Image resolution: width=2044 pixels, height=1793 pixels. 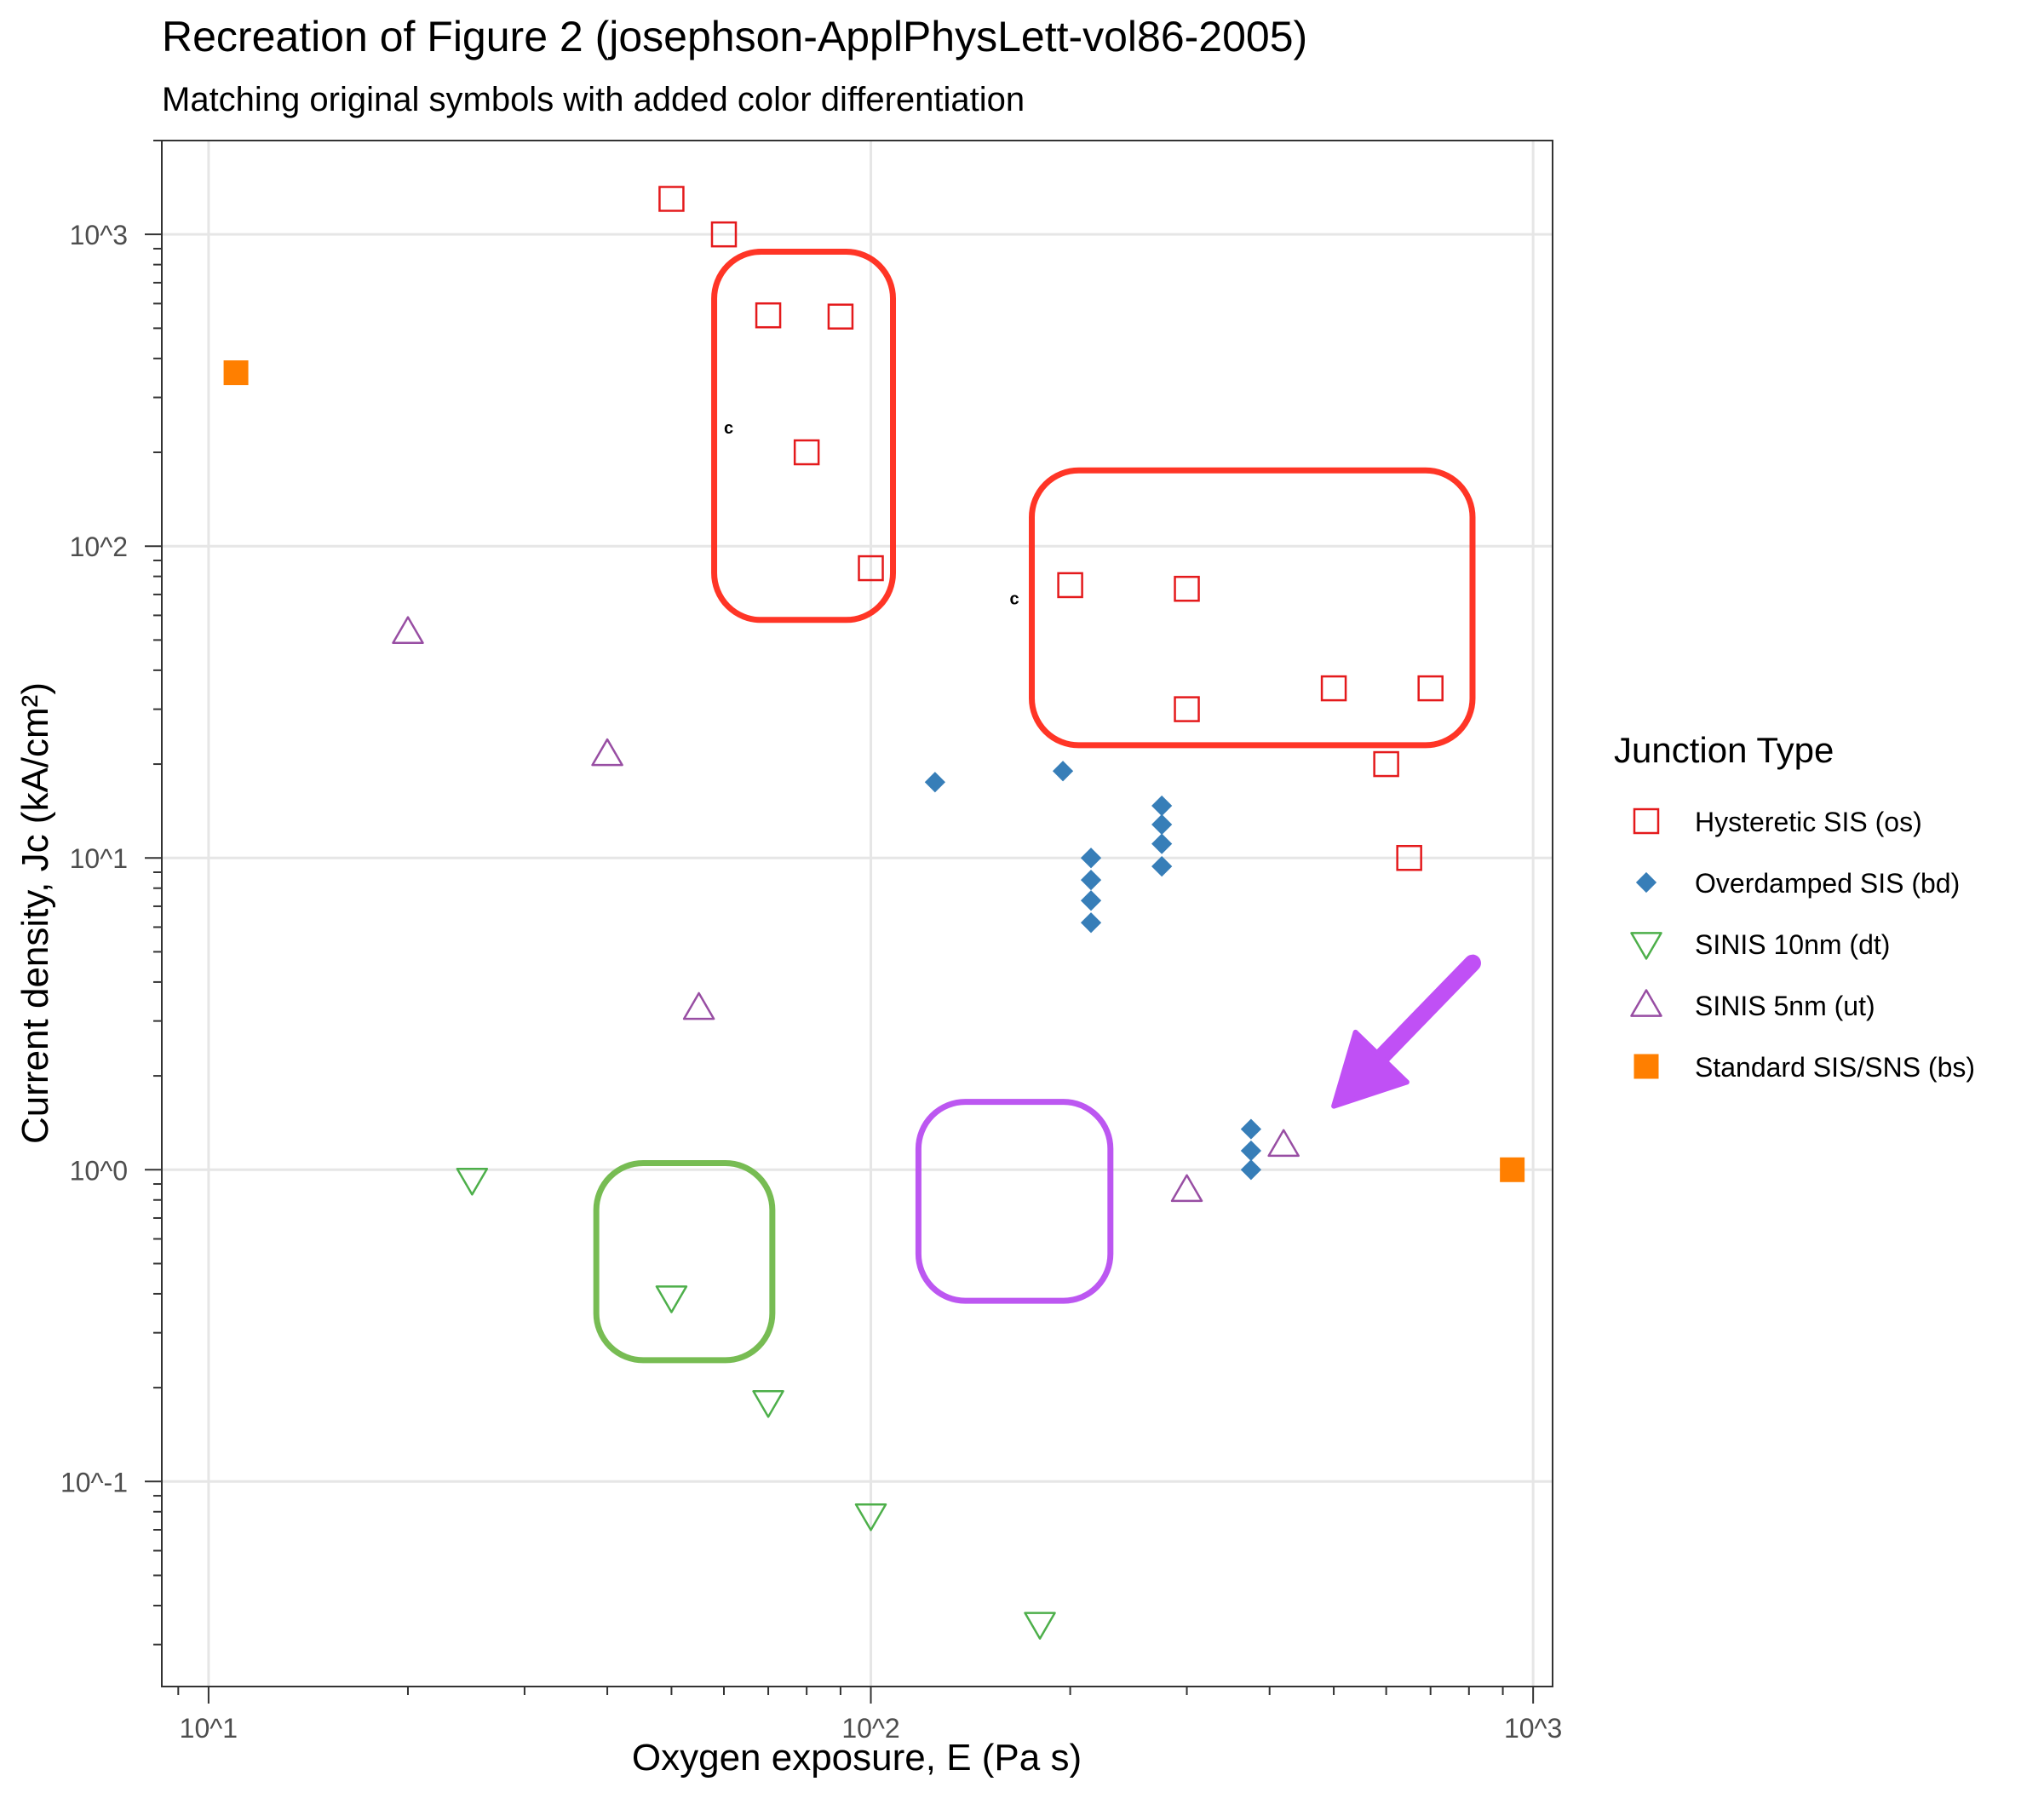 What do you see at coordinates (857, 1758) in the screenshot?
I see `x-axis-label: Oxygen exposure, E (Pa s)` at bounding box center [857, 1758].